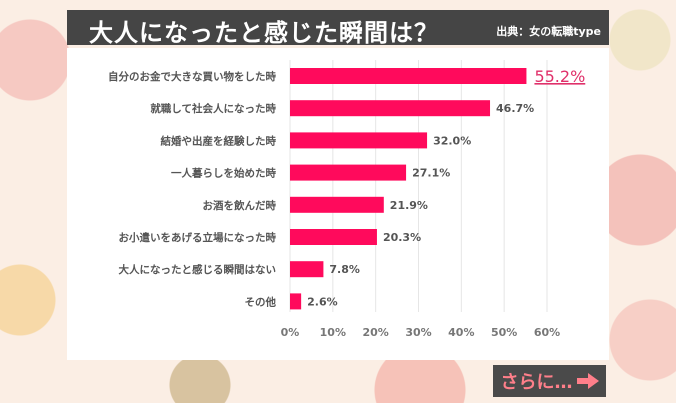 Image resolution: width=676 pixels, height=403 pixels. I want to click on category-label: 自分のお金で大きな買い物をした時, so click(192, 76).